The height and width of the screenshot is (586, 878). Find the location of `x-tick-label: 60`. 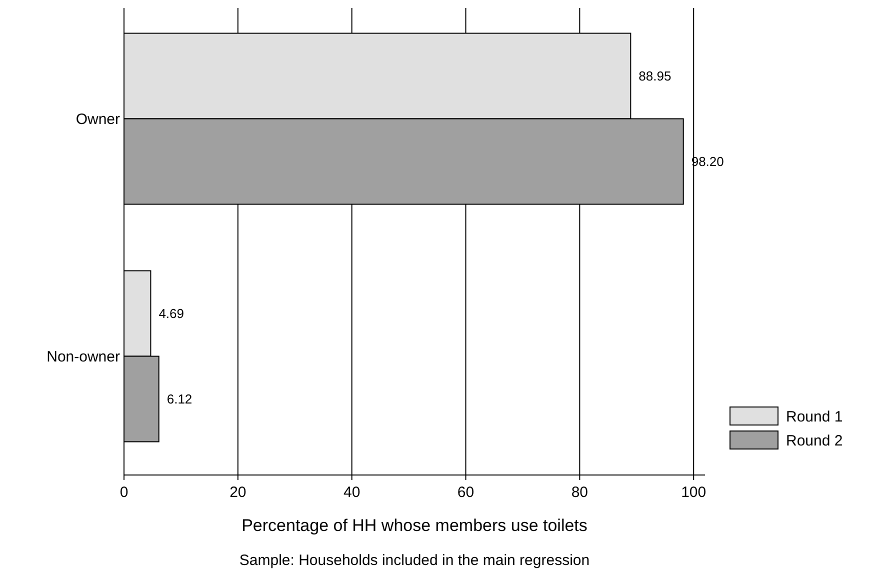

x-tick-label: 60 is located at coordinates (465, 492).